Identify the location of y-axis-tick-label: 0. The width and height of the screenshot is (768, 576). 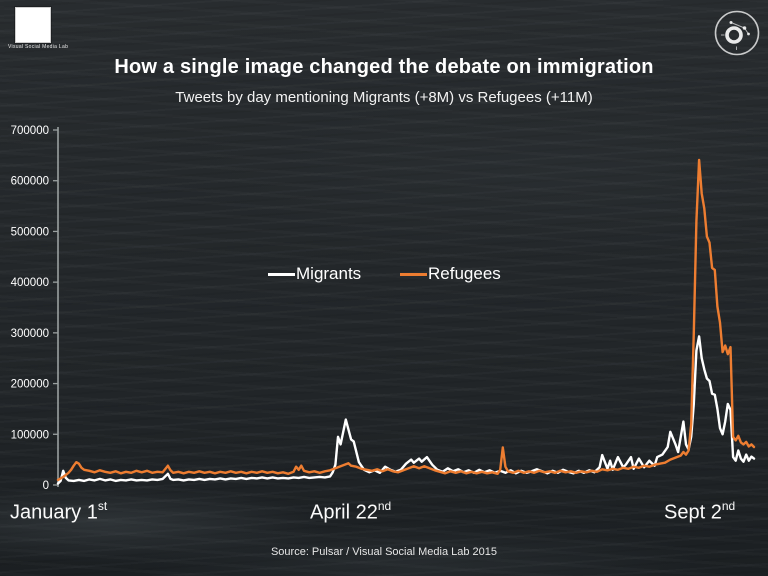
(46, 486).